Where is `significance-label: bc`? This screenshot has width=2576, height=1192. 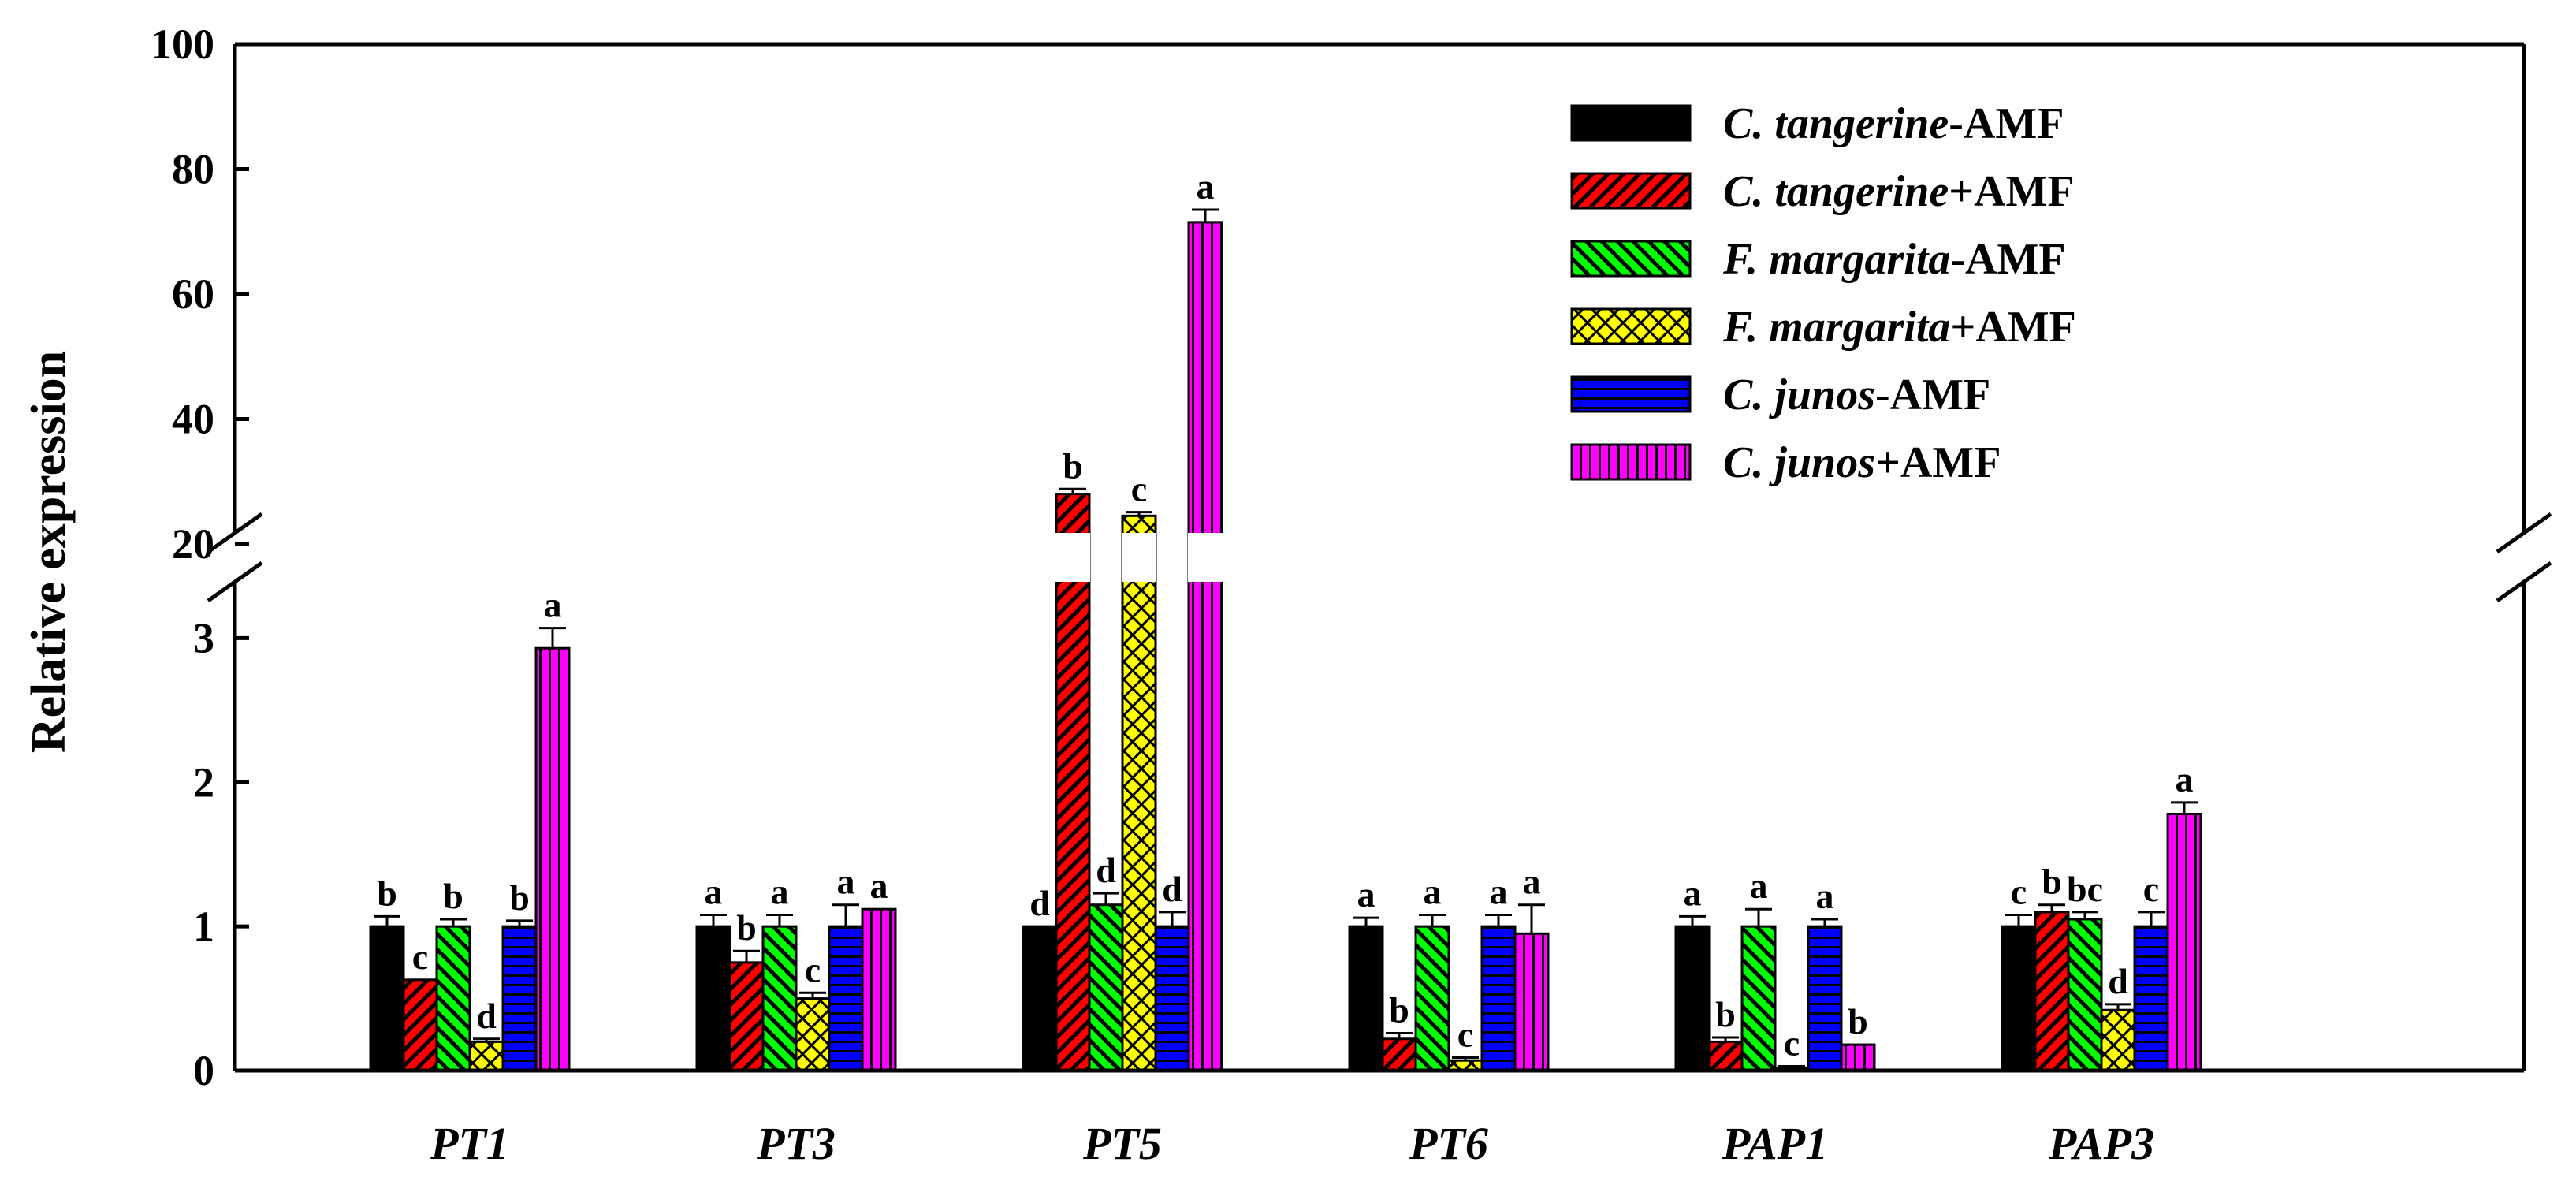
significance-label: bc is located at coordinates (2085, 889).